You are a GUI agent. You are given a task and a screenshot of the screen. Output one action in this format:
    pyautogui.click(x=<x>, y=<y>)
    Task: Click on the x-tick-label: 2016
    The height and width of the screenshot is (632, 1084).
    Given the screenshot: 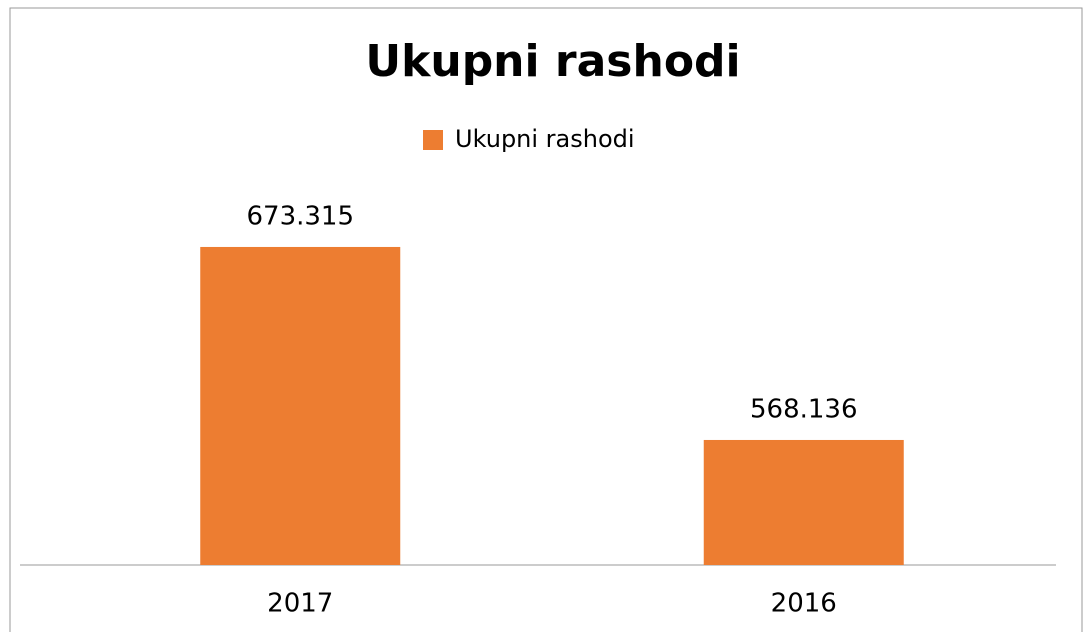 What is the action you would take?
    pyautogui.click(x=804, y=604)
    